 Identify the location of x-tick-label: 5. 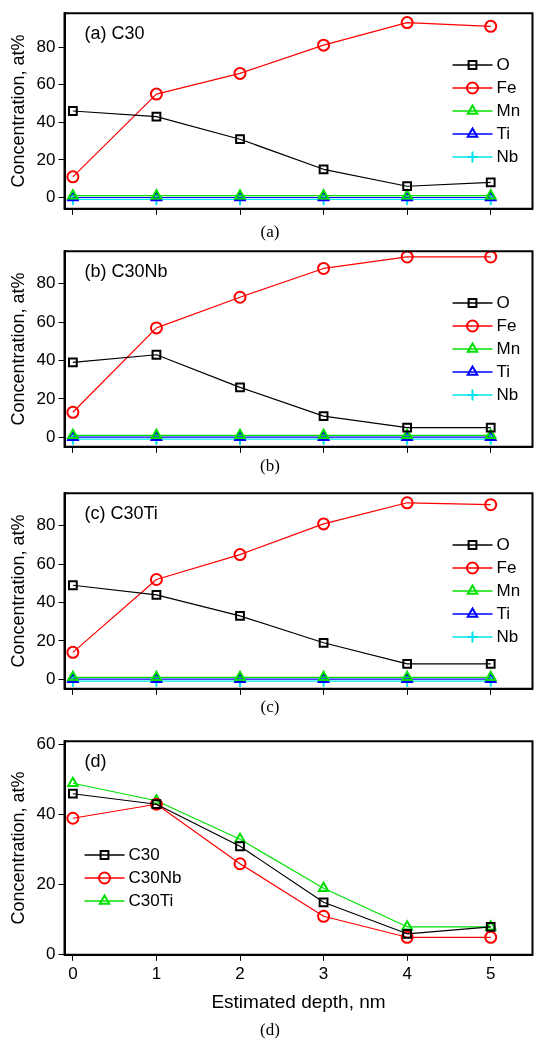
(490, 973).